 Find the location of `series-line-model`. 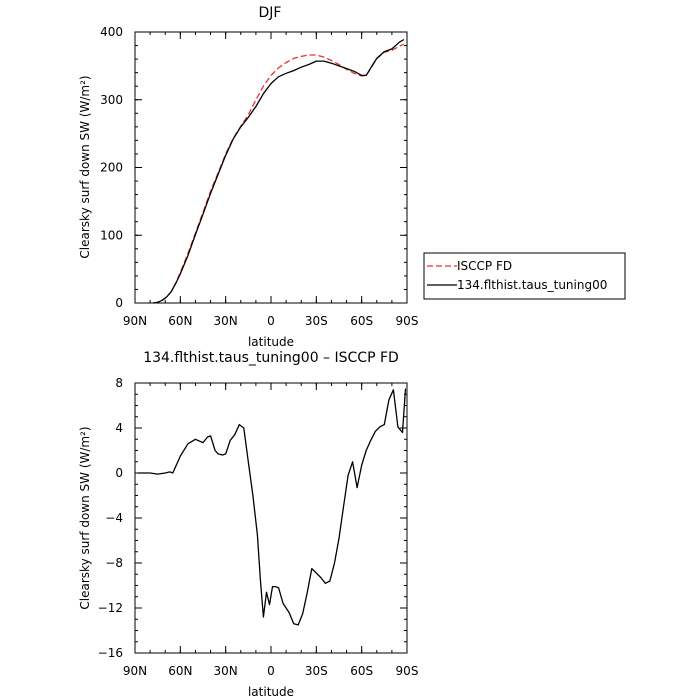

series-line-model is located at coordinates (279, 171).